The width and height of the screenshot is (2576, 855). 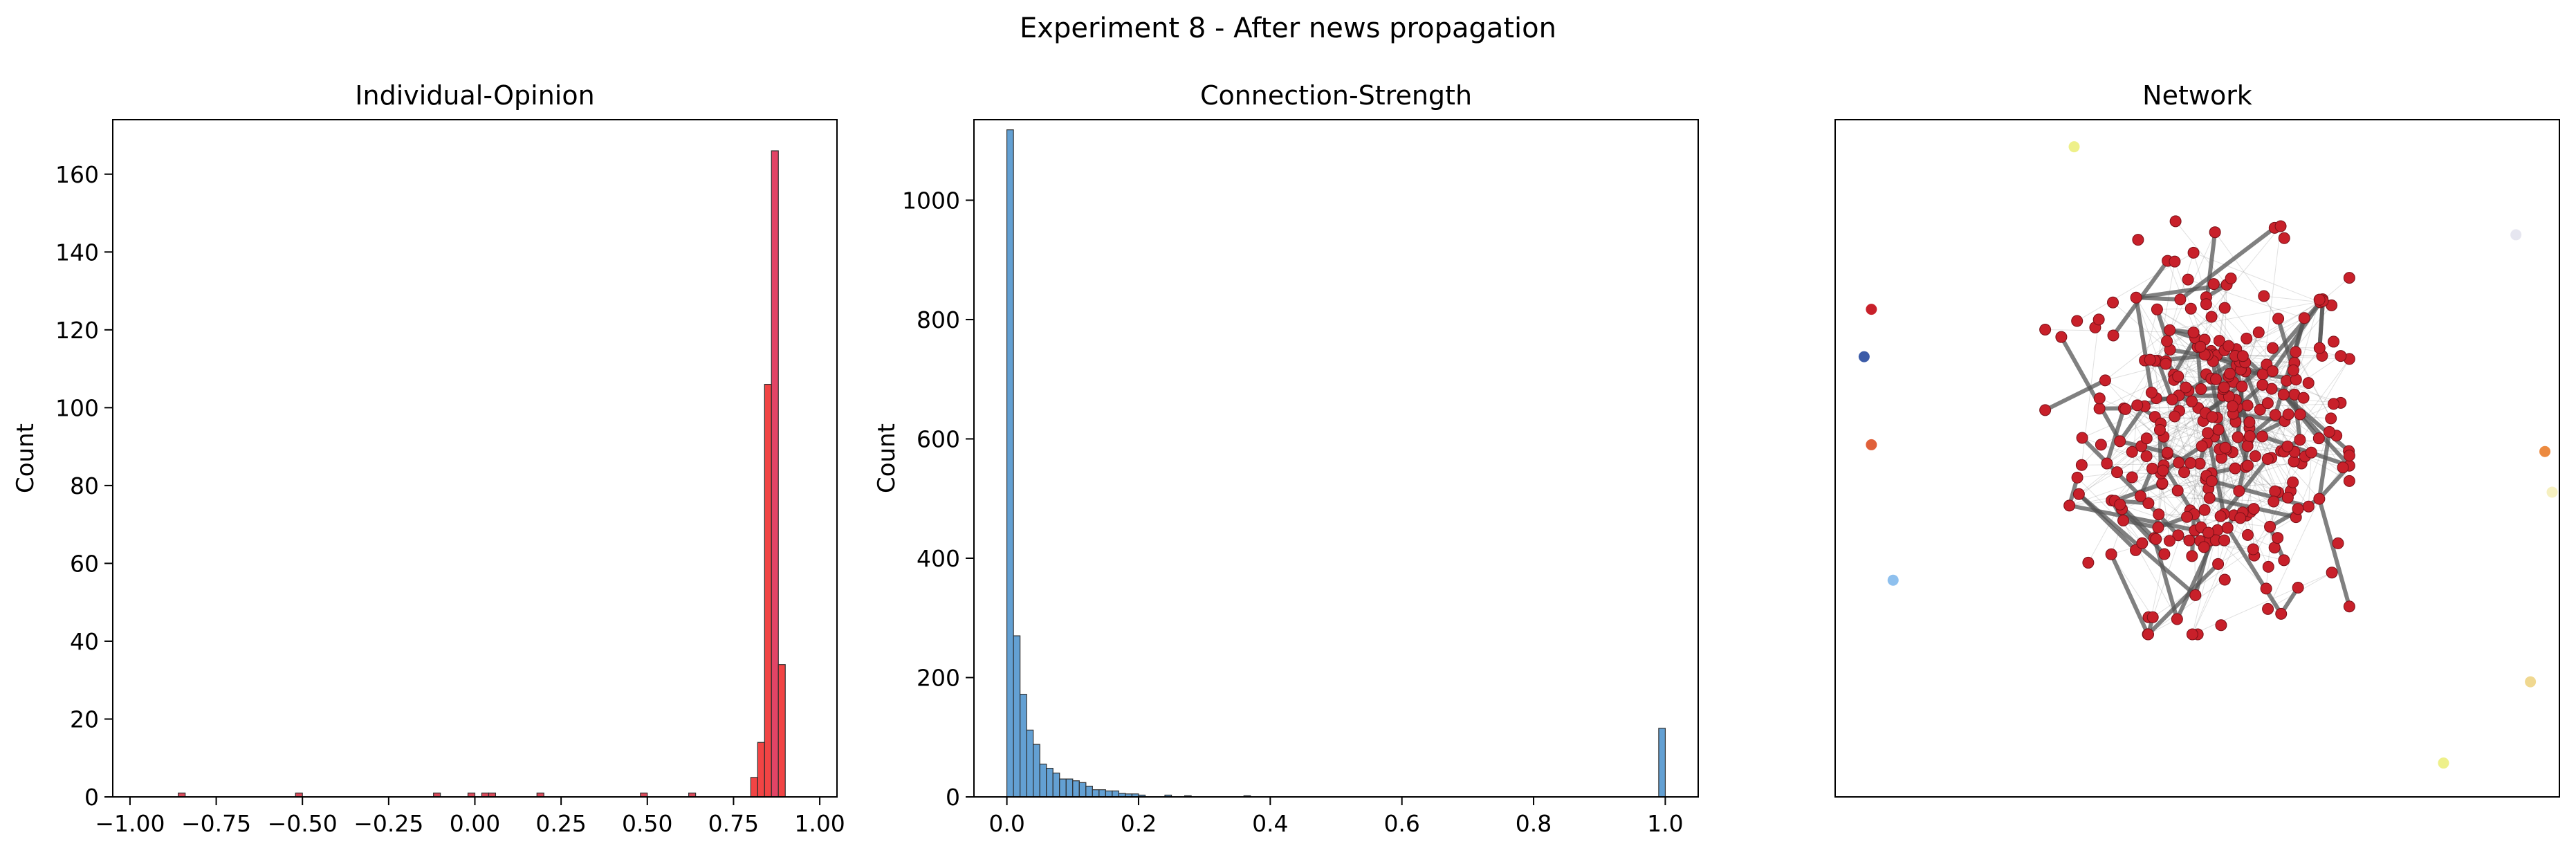 I want to click on x-tick-label: 1.0, so click(x=1665, y=824).